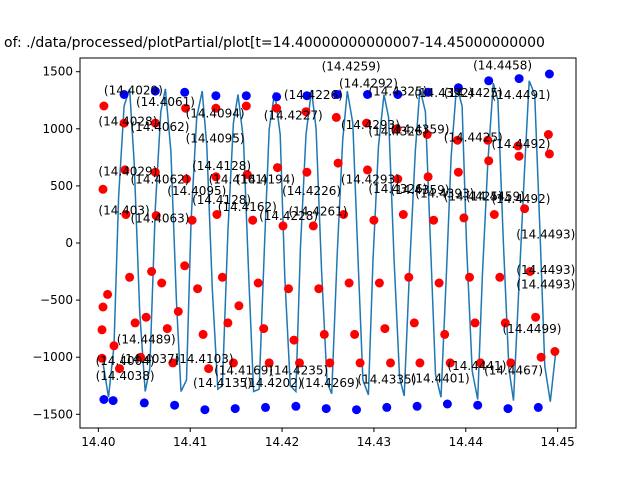 This screenshot has width=640, height=480. What do you see at coordinates (288, 216) in the screenshot?
I see `point-annotation: (14.4228)` at bounding box center [288, 216].